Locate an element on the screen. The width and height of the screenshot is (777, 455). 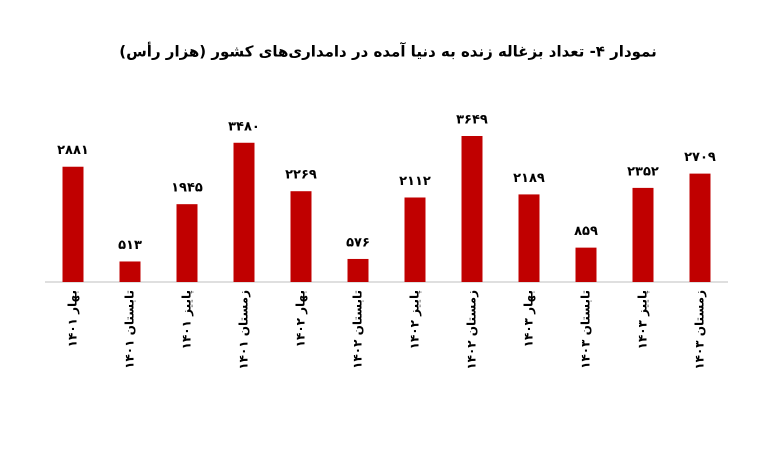
x-tick-label: زمستان ۱۴۰۱ is located at coordinates (244, 330).